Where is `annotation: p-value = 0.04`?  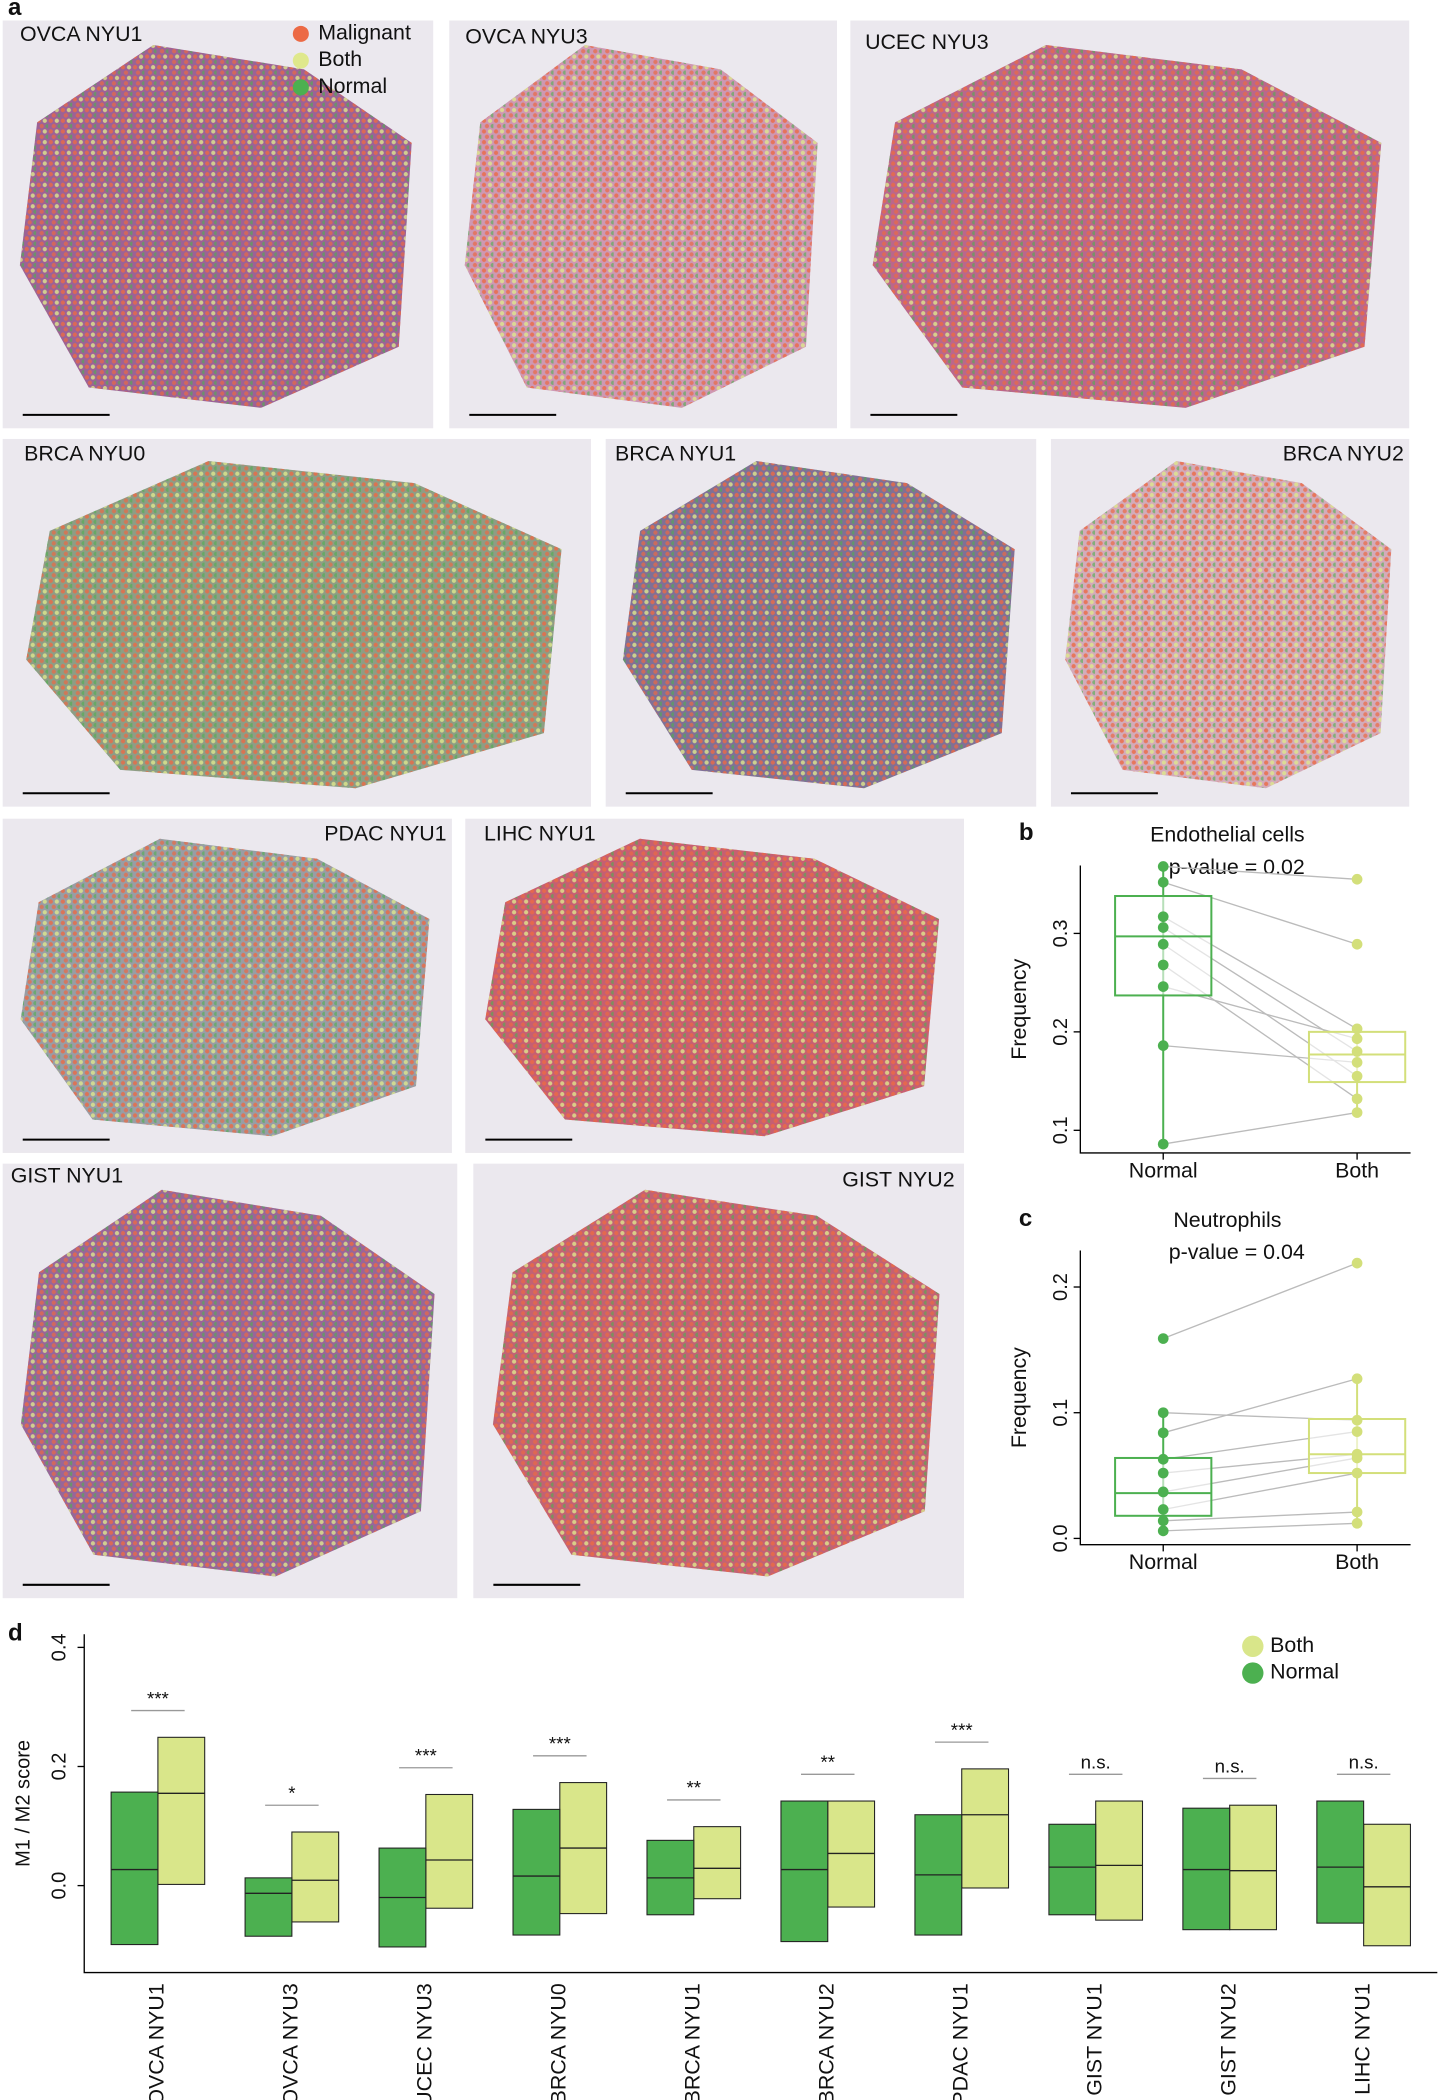 annotation: p-value = 0.04 is located at coordinates (1237, 1252).